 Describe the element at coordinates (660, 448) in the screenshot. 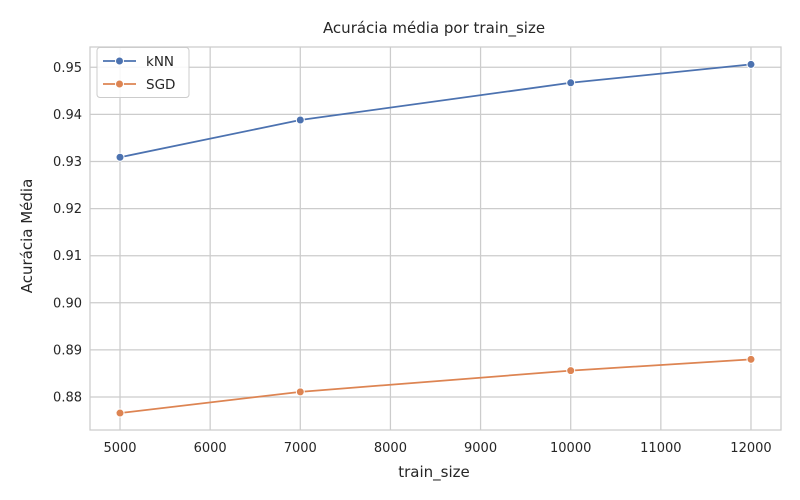

I see `x-tick-label: 11000` at that location.